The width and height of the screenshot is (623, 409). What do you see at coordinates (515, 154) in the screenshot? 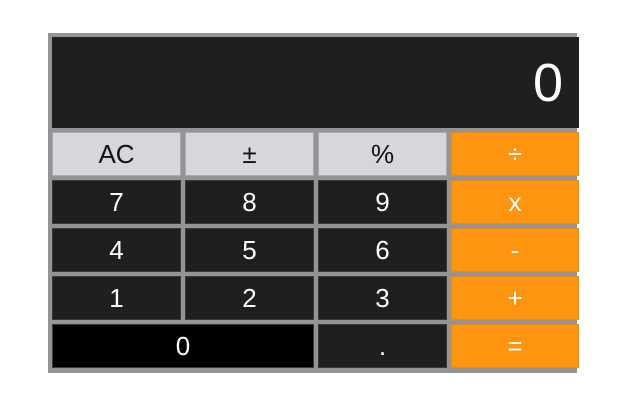
I see `divide-button: ÷` at bounding box center [515, 154].